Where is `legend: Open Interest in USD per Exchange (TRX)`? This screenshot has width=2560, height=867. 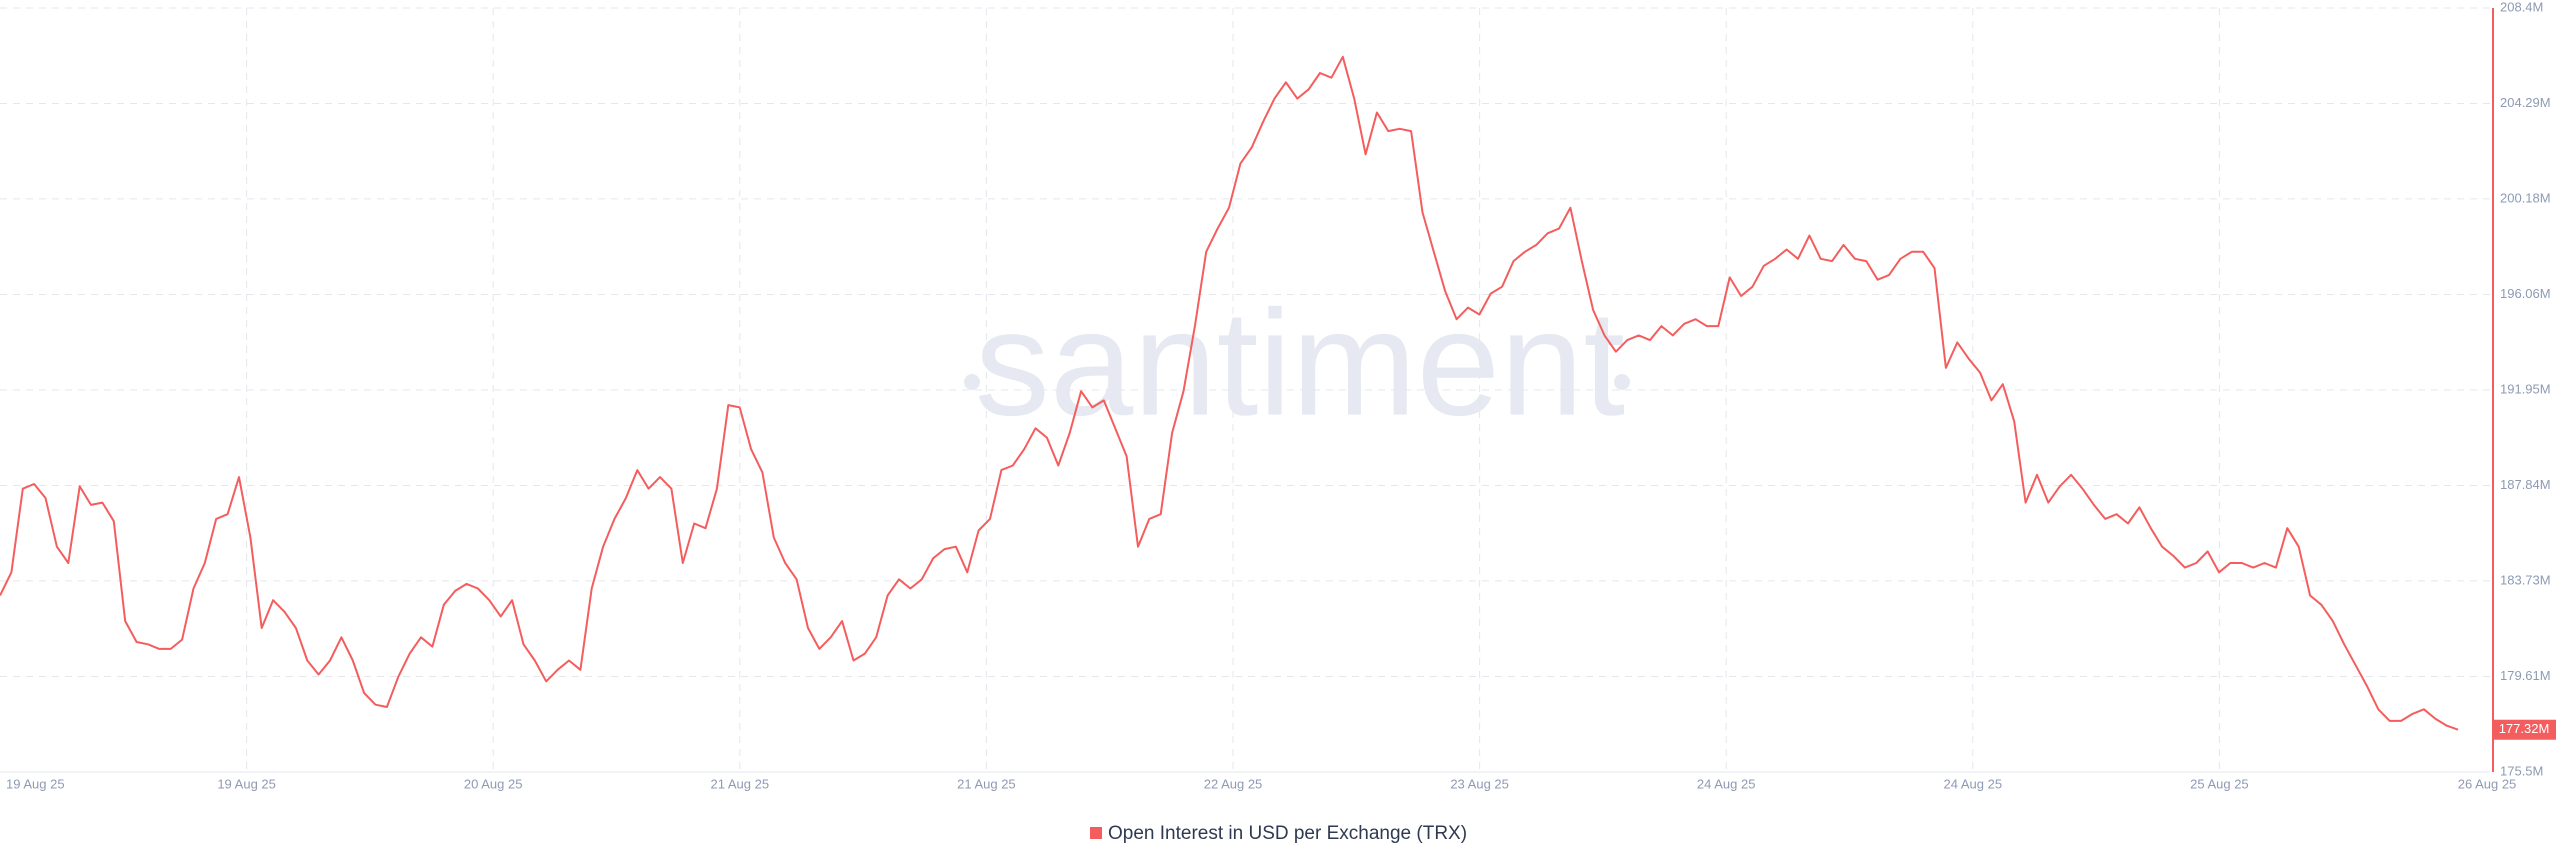
legend: Open Interest in USD per Exchange (TRX) is located at coordinates (1278, 833).